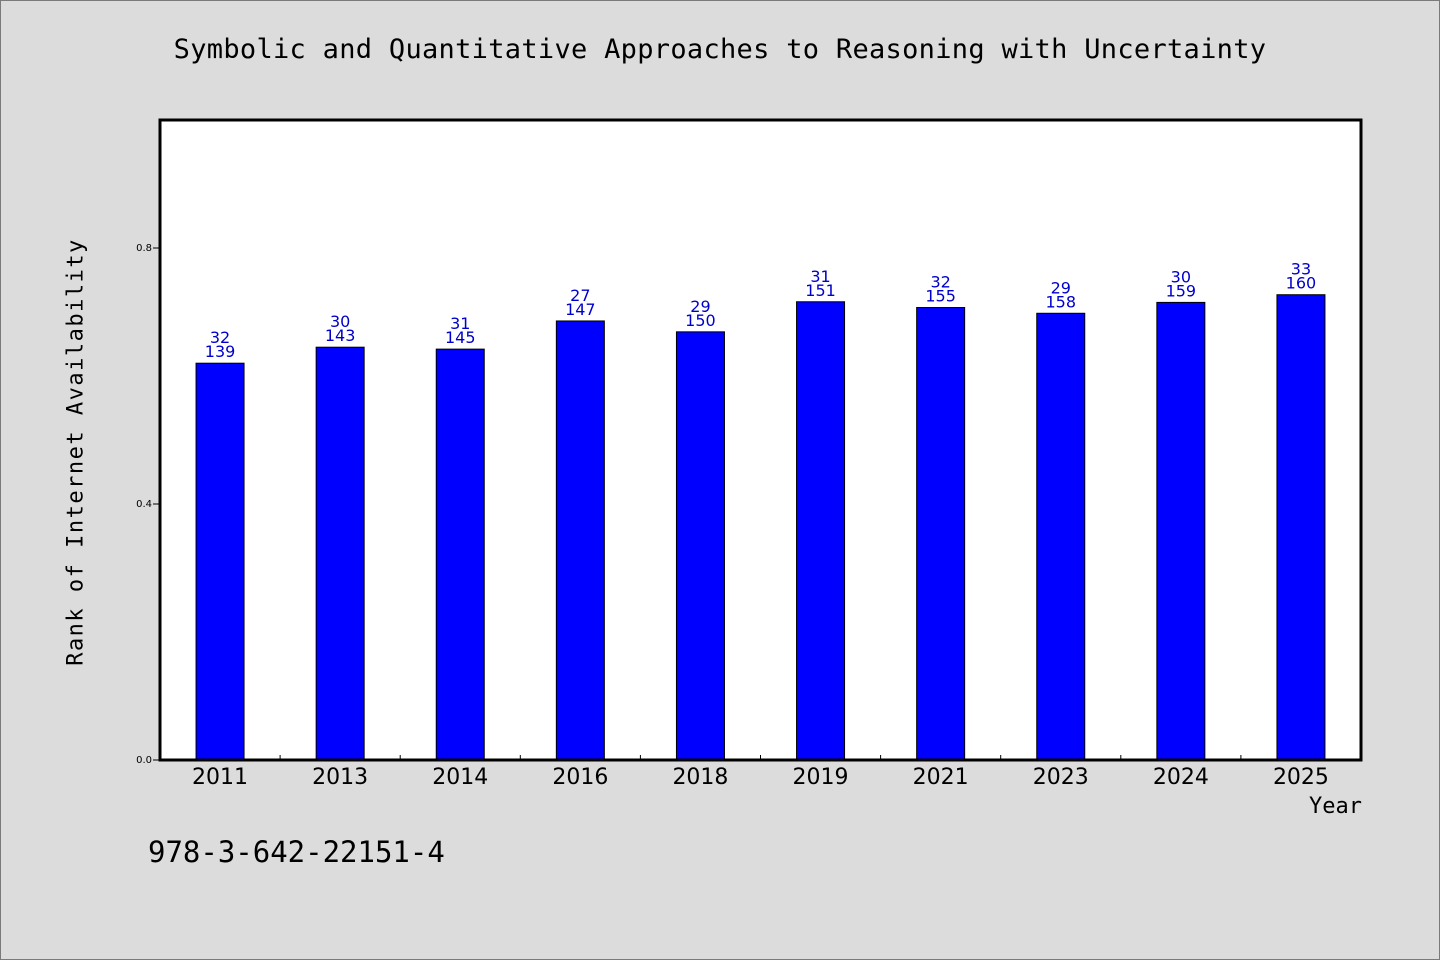  What do you see at coordinates (1060, 301) in the screenshot?
I see `bar-label-bottom: 158` at bounding box center [1060, 301].